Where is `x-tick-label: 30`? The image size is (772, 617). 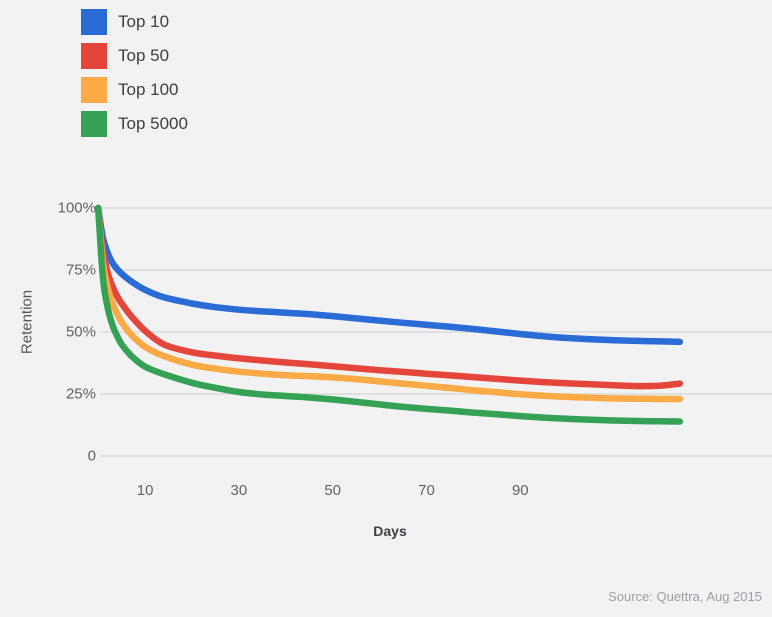
x-tick-label: 30 is located at coordinates (239, 490).